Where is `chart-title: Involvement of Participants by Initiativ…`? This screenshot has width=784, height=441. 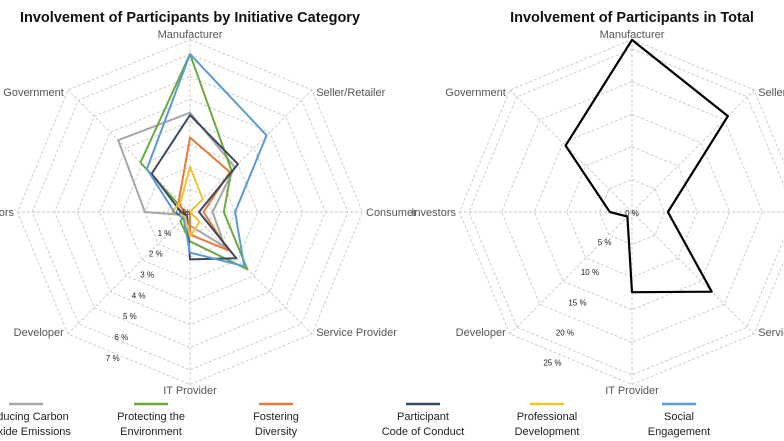 chart-title: Involvement of Participants by Initiativ… is located at coordinates (190, 18).